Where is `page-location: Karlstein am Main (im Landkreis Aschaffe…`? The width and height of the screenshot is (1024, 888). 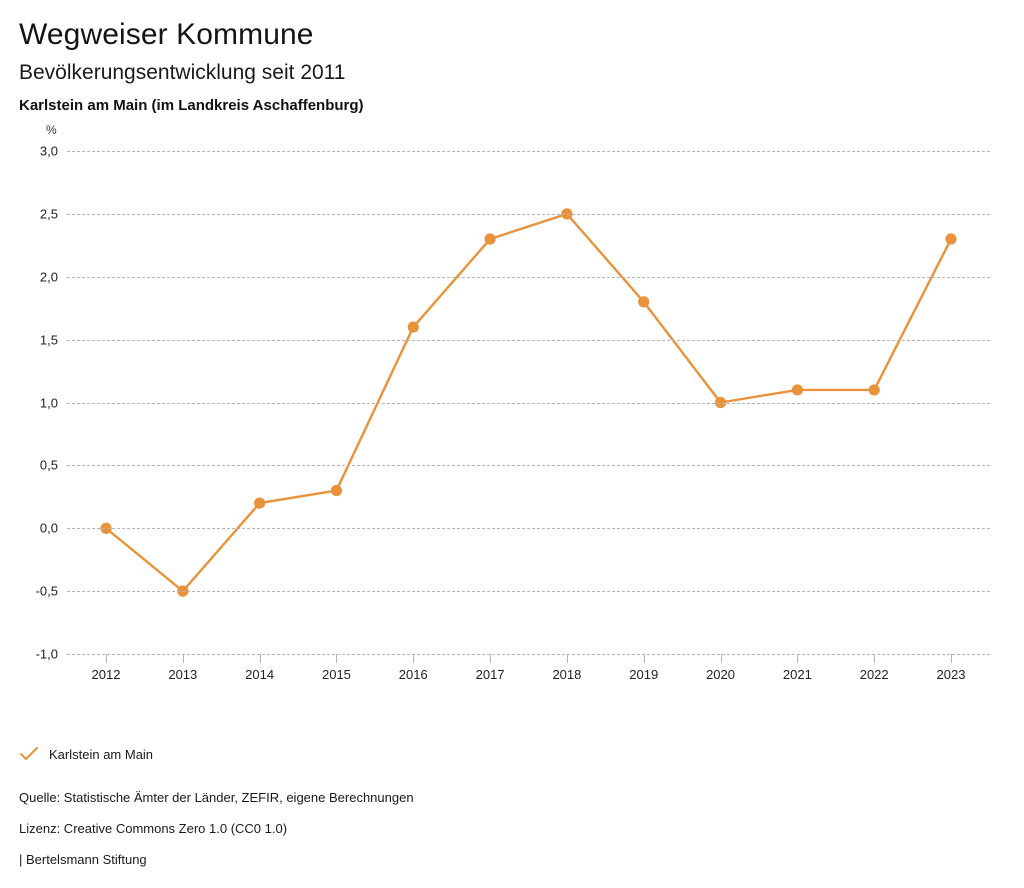
page-location: Karlstein am Main (im Landkreis Aschaffe… is located at coordinates (191, 105).